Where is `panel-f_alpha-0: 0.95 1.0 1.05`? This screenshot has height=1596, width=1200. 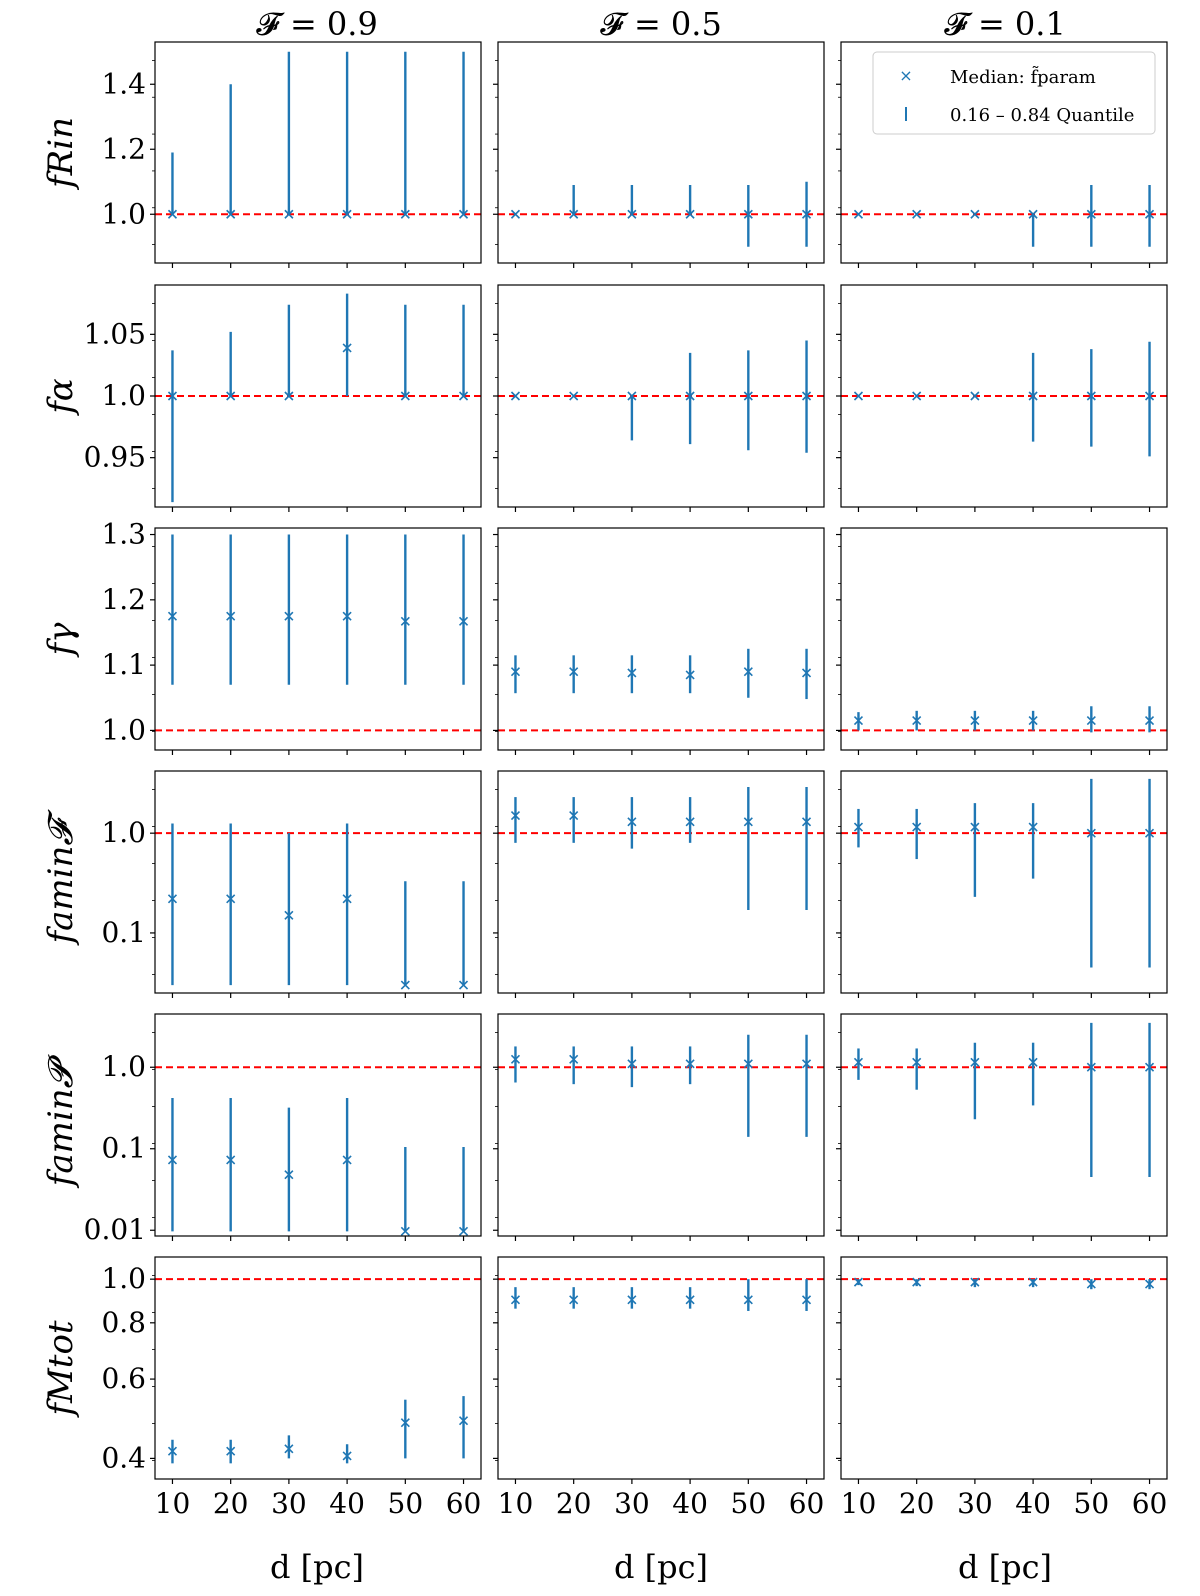
panel-f_alpha-0: 0.95 1.0 1.05 is located at coordinates (283, 398).